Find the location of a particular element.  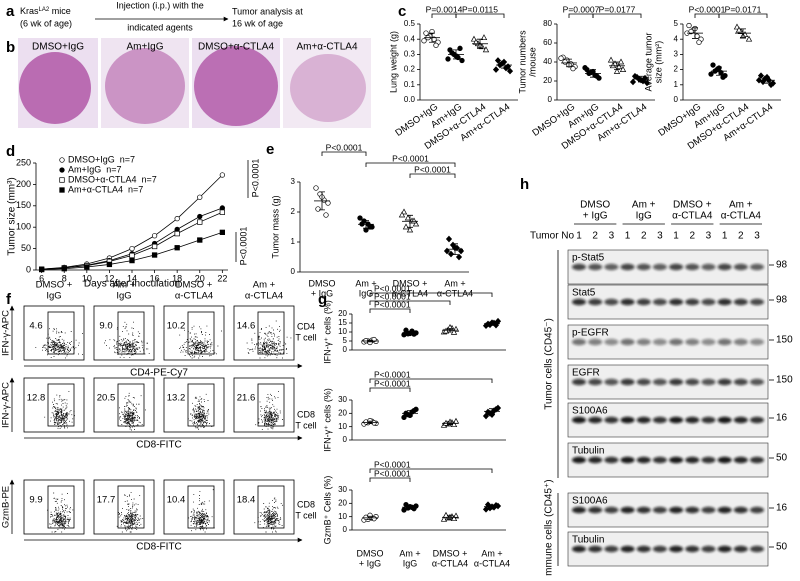

cell-group-label: Tumor cells (CD45⁻) is located at coordinates (549, 364).